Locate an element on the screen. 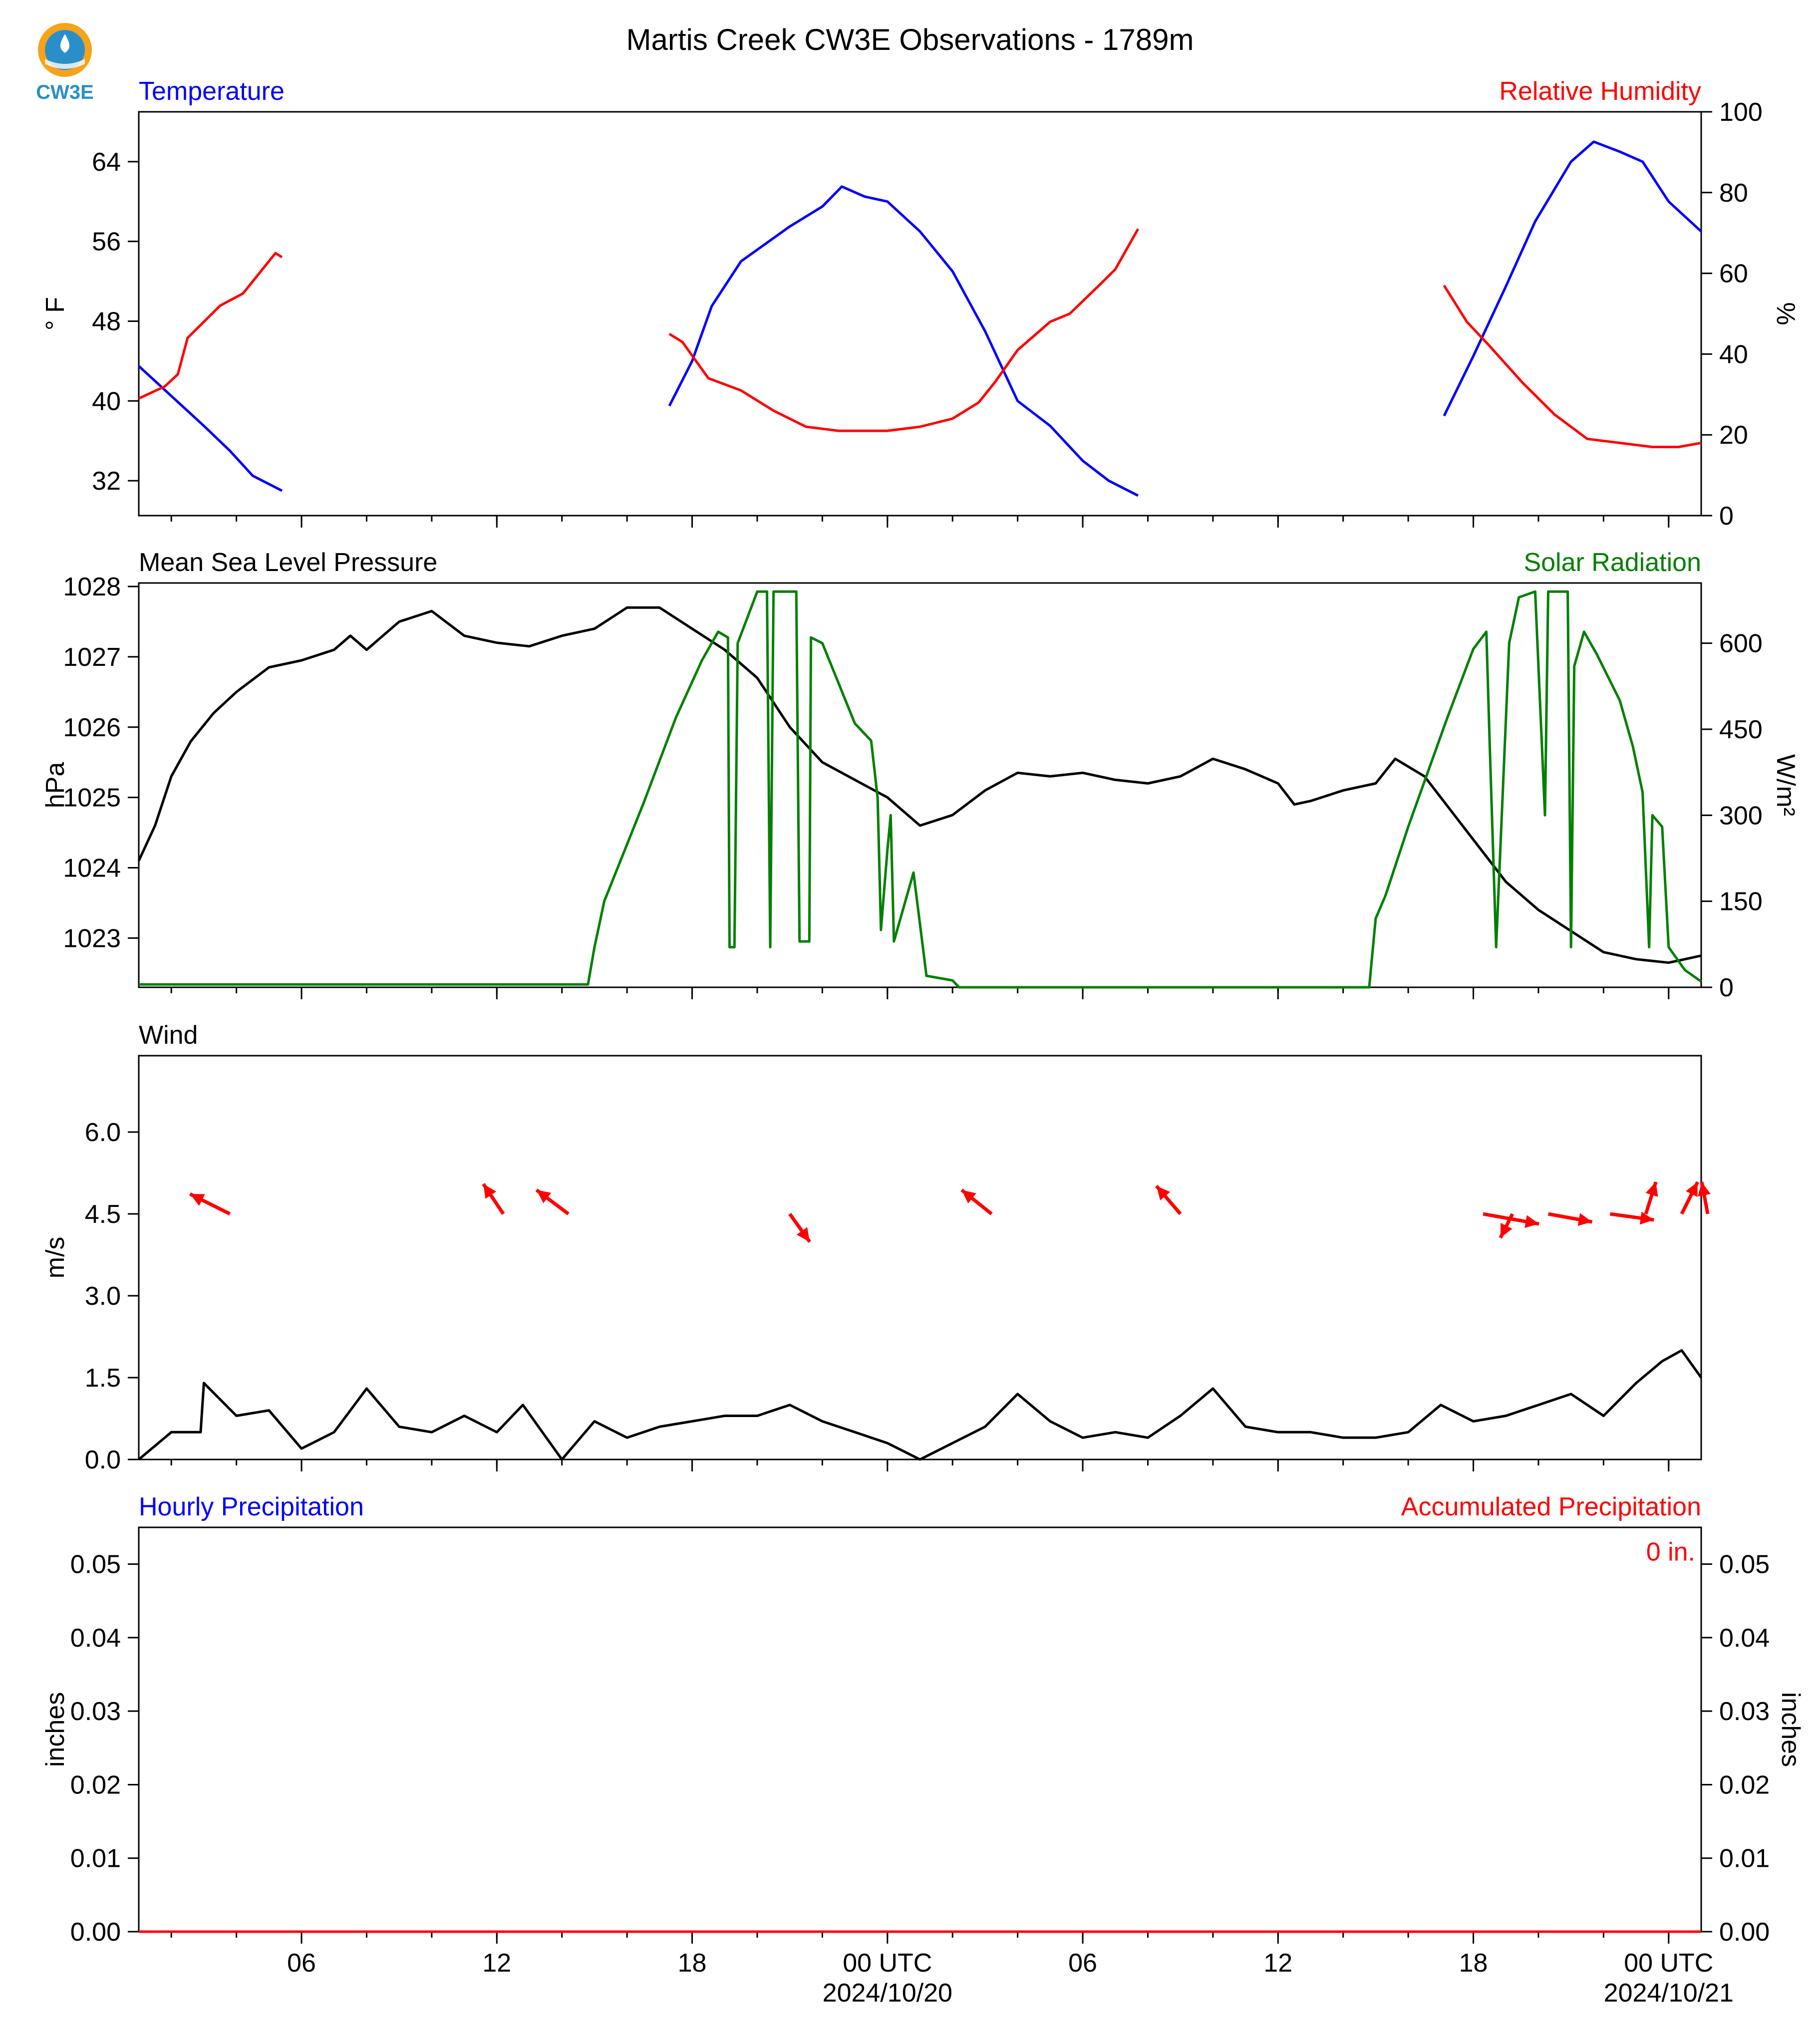  accumulated-precip-label: 0 in. is located at coordinates (1670, 1551).